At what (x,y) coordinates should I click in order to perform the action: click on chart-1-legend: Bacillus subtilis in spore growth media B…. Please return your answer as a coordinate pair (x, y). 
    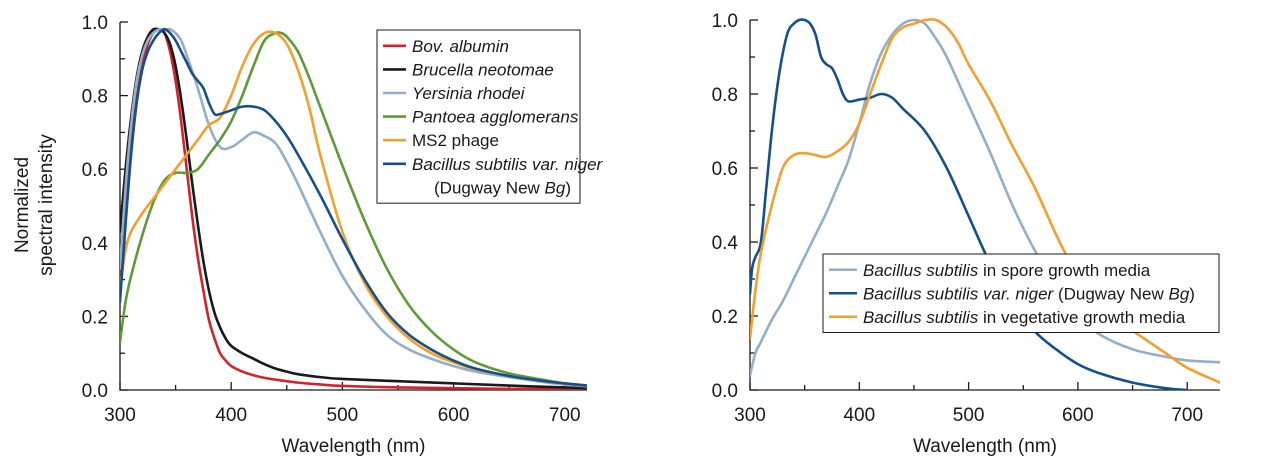
    Looking at the image, I should click on (1021, 293).